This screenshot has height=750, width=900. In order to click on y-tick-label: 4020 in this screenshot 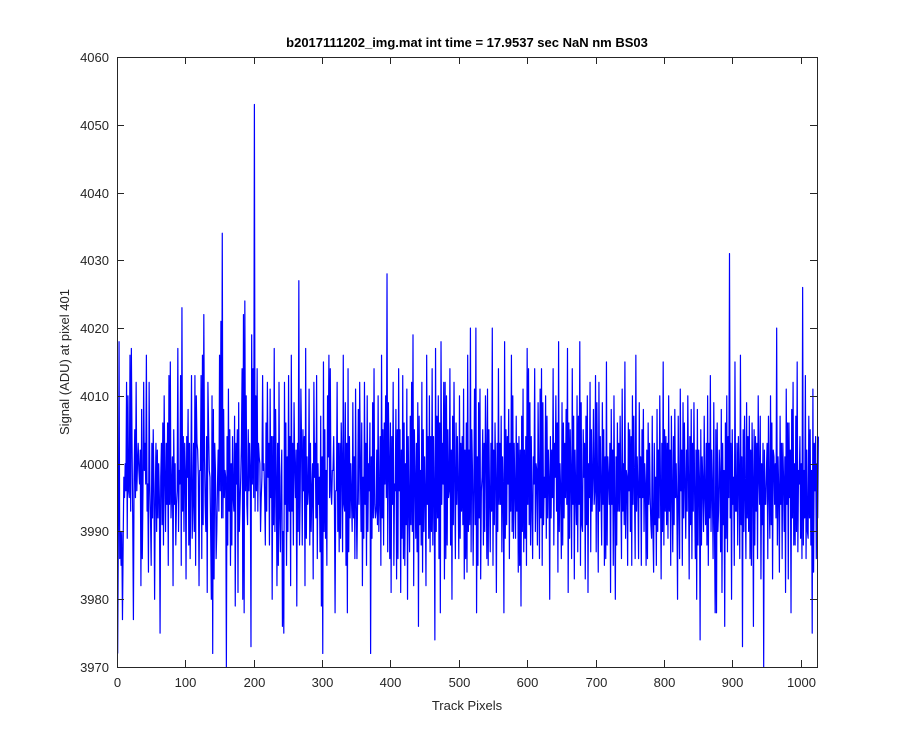, I will do `click(94, 328)`.